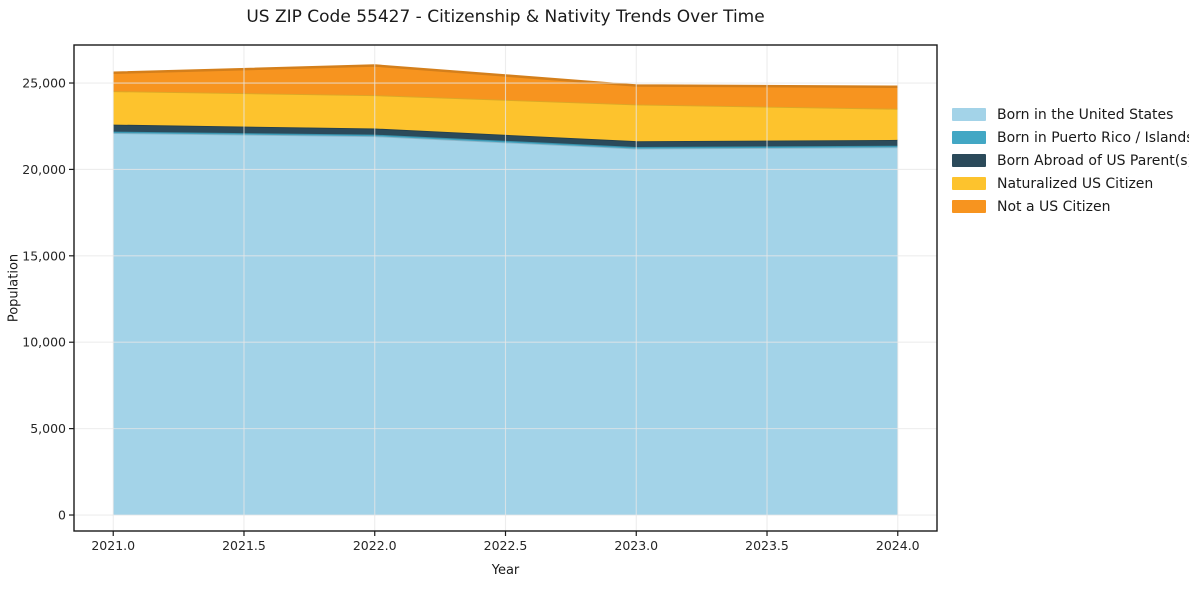 This screenshot has width=1189, height=590. What do you see at coordinates (1054, 206) in the screenshot?
I see `legend-label: Not a US Citizen` at bounding box center [1054, 206].